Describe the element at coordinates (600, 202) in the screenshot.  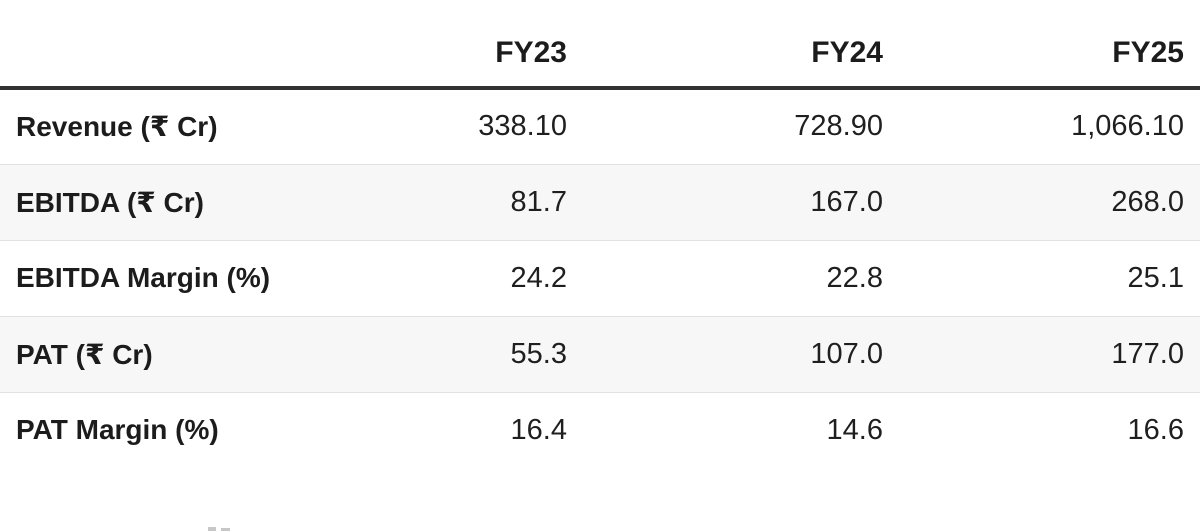
I see `table-row-ebitda: EBITDA (₹ Cr) 81.7 167.0 268.0` at that location.